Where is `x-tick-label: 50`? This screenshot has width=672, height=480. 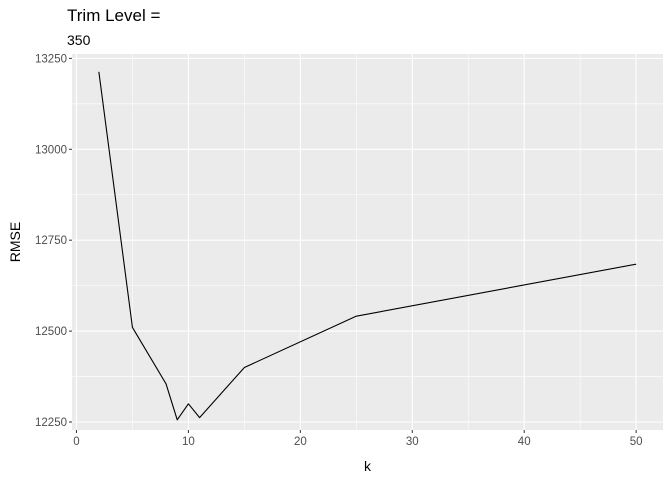 x-tick-label: 50 is located at coordinates (636, 442).